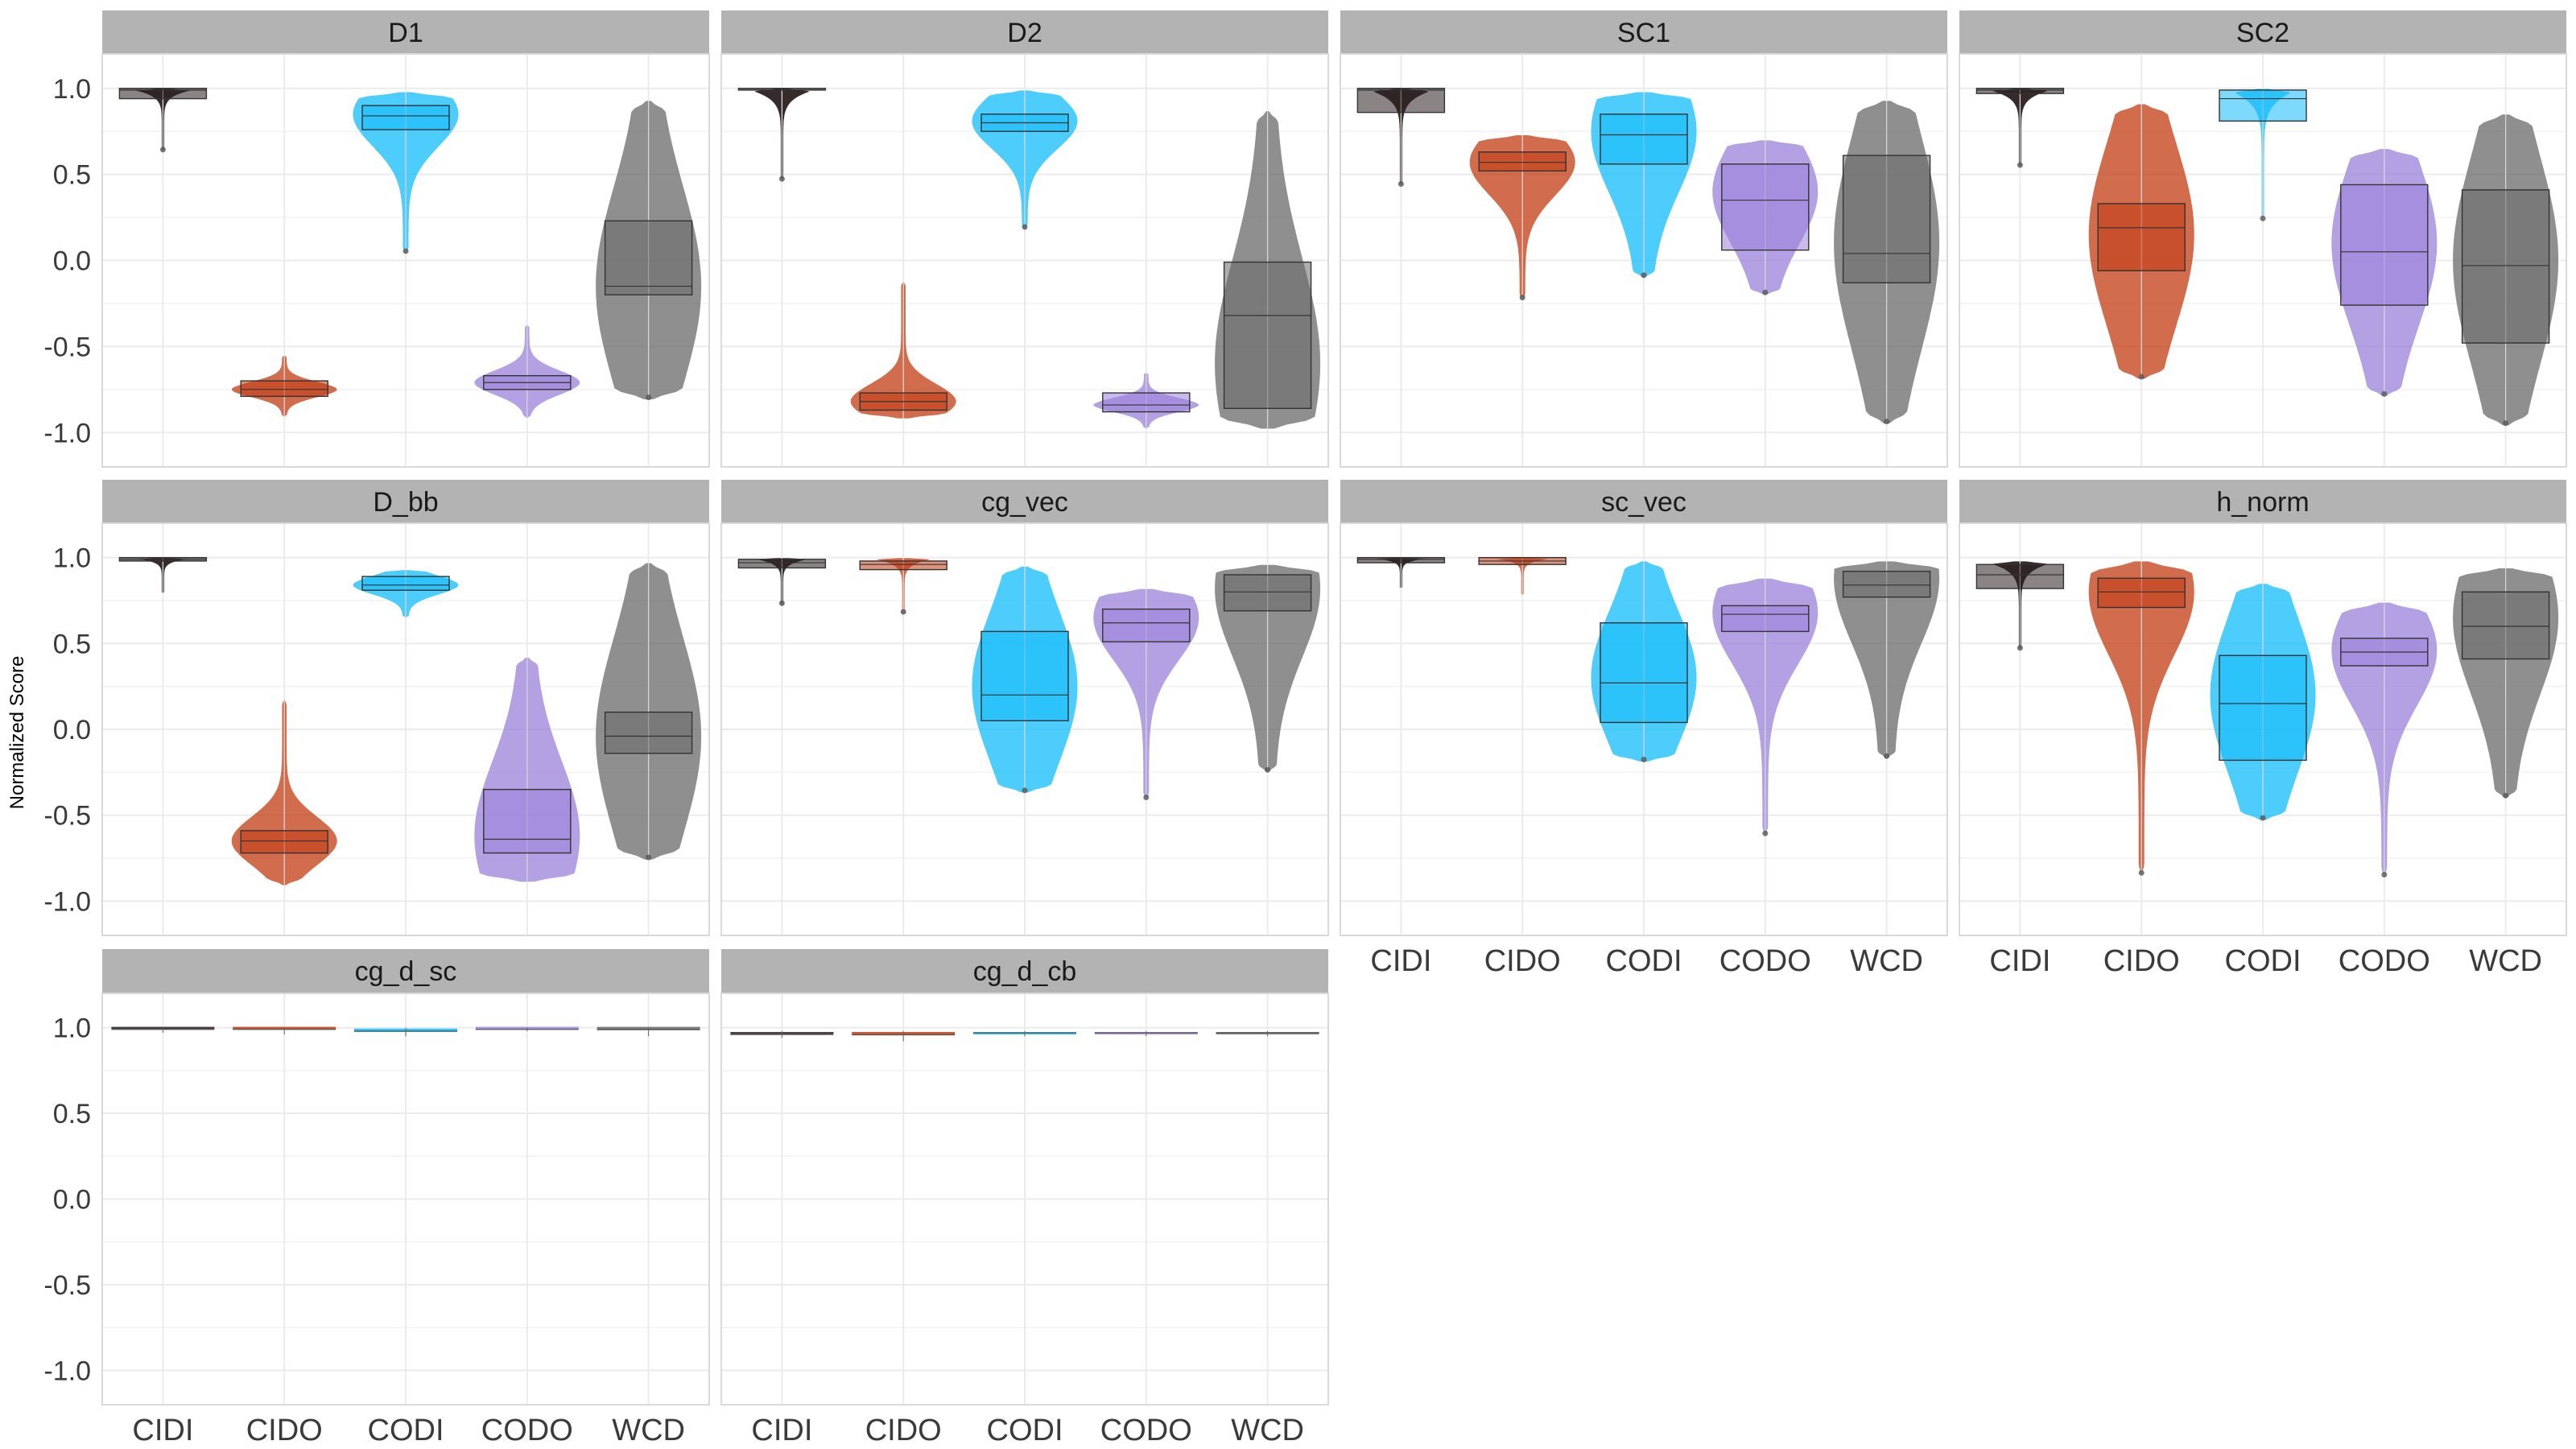  I want to click on panel-title: h_norm, so click(2262, 503).